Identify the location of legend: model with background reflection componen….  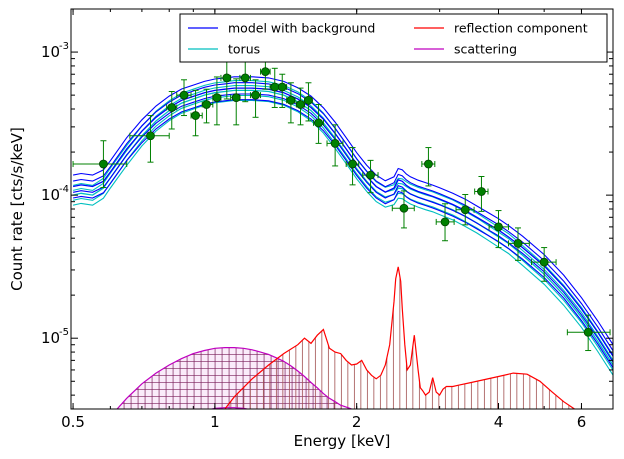
(393, 38).